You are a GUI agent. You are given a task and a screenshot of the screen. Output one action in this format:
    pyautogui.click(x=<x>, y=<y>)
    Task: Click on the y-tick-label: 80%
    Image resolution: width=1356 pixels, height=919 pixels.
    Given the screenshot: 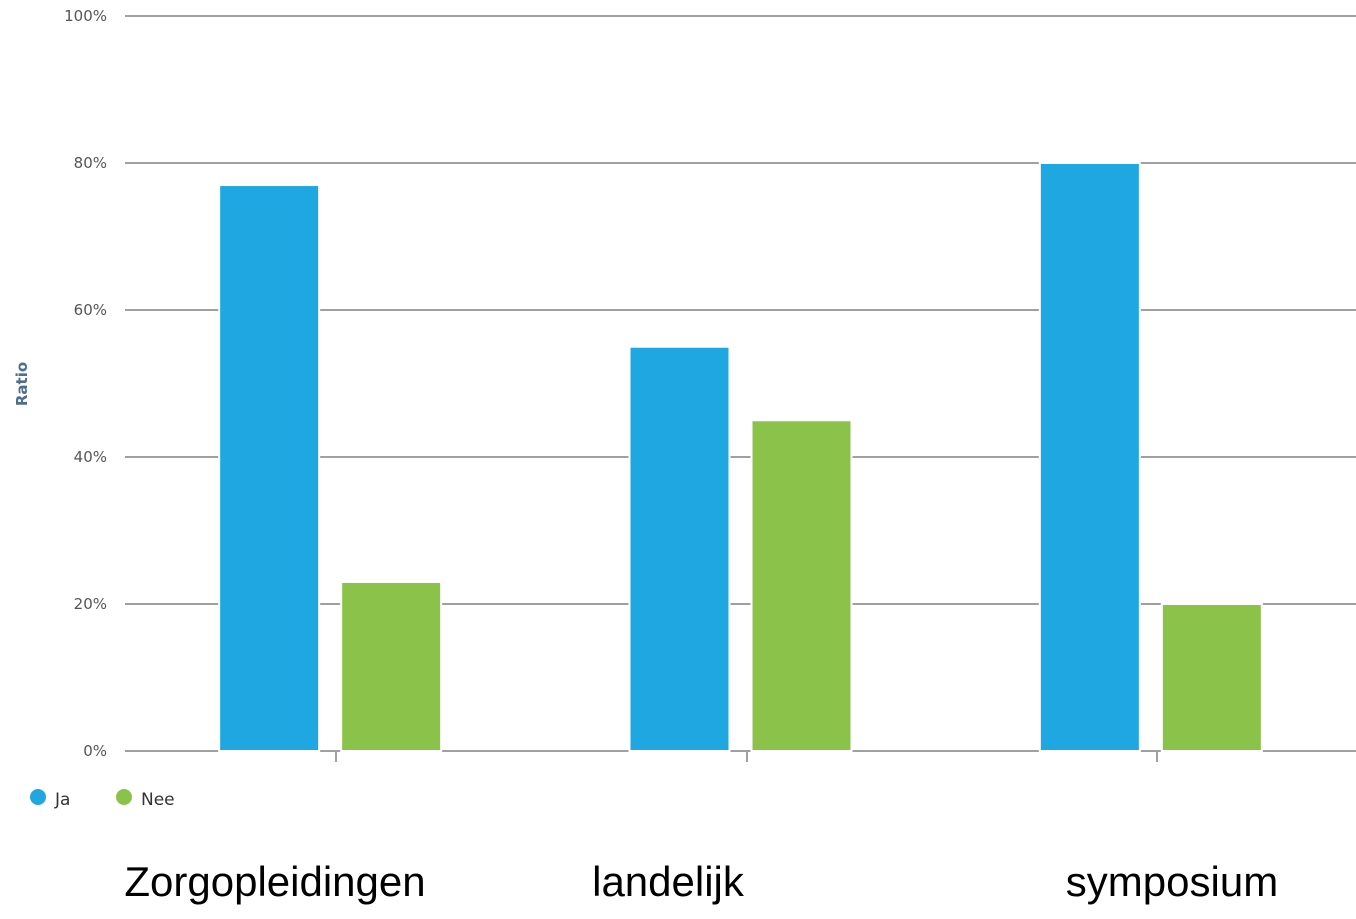 What is the action you would take?
    pyautogui.click(x=90, y=163)
    